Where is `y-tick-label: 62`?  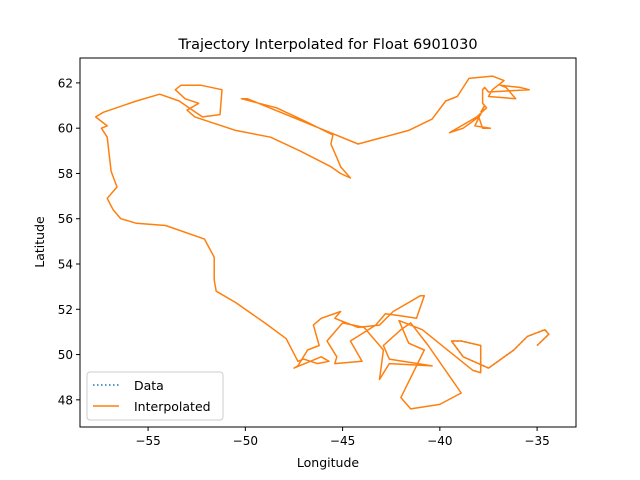
y-tick-label: 62 is located at coordinates (65, 83).